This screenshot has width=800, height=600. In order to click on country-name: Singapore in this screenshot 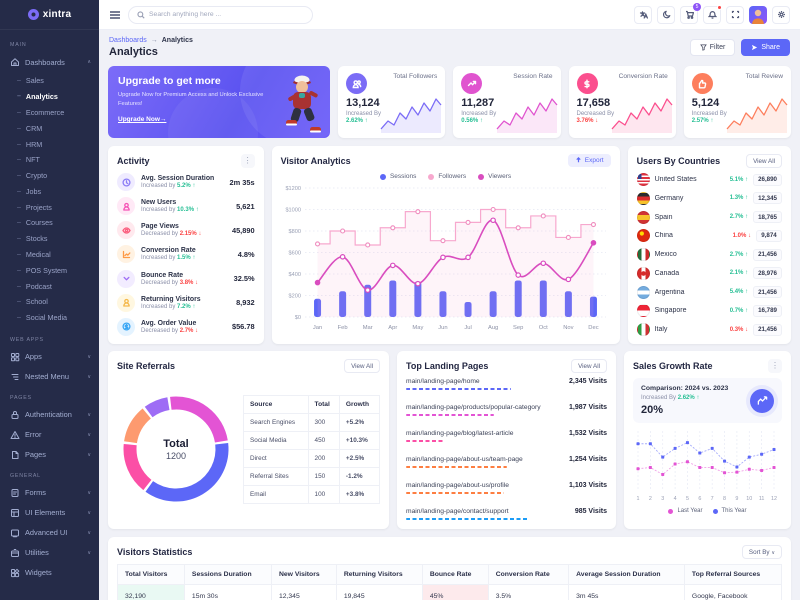, I will do `click(670, 311)`.